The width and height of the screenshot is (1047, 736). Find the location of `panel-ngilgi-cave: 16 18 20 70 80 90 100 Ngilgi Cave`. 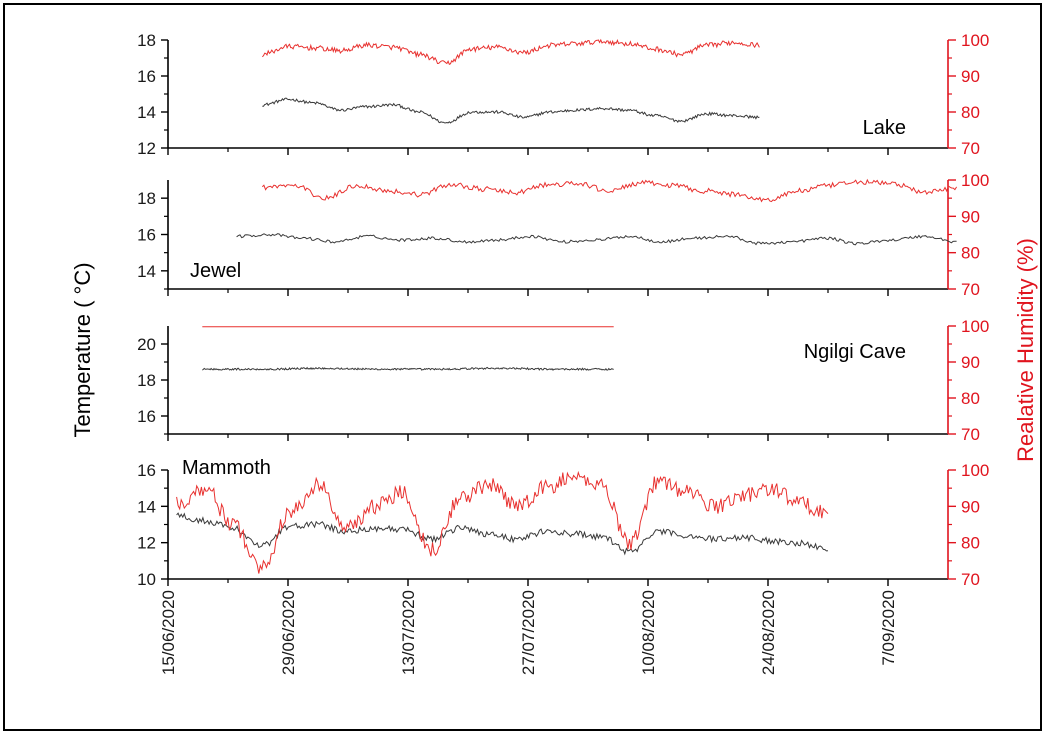

panel-ngilgi-cave: 16 18 20 70 80 90 100 Ngilgi Cave is located at coordinates (563, 380).